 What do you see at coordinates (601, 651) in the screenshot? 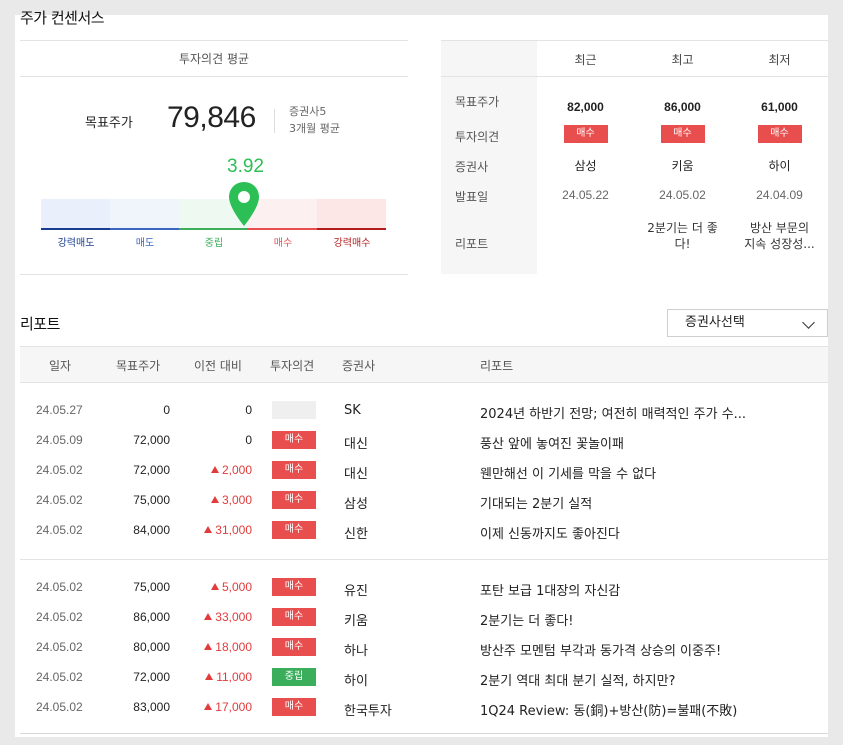
I see `row-report-link: 방산주 모멘텀 부각과 동가격 상승의 이중주!` at bounding box center [601, 651].